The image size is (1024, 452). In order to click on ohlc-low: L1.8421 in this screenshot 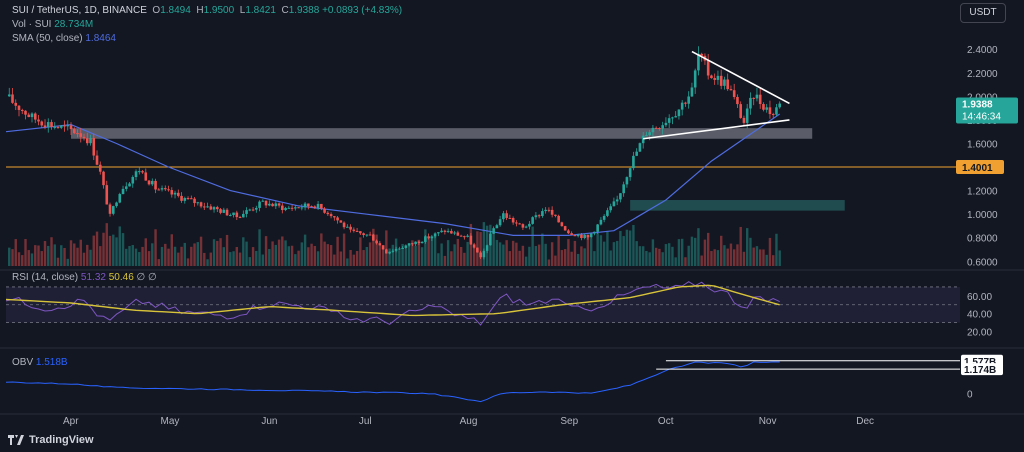, I will do `click(257, 10)`.